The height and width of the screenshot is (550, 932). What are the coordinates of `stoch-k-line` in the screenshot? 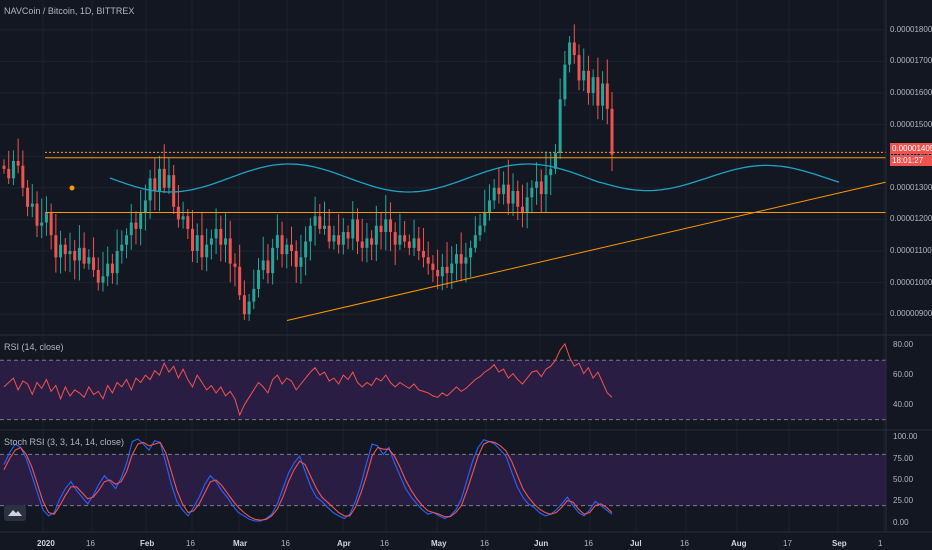 It's located at (308, 480).